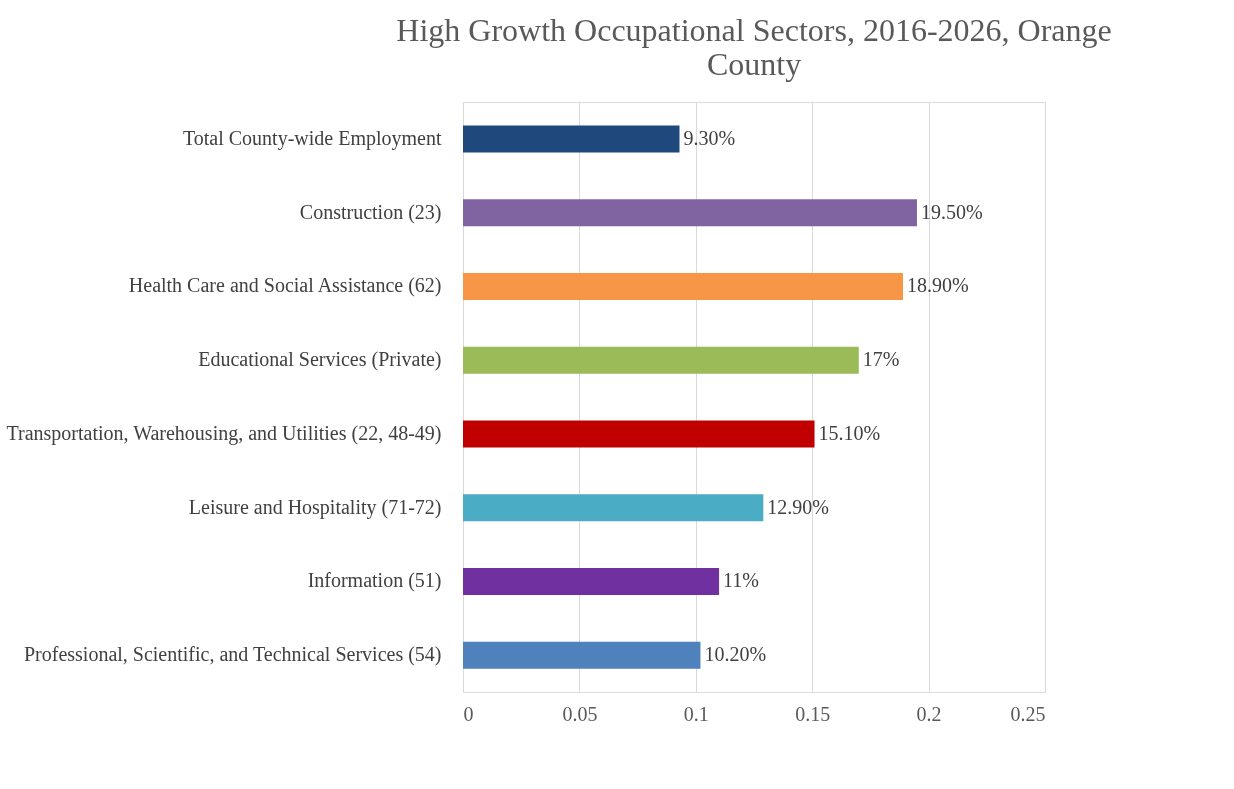 This screenshot has width=1234, height=789. Describe the element at coordinates (315, 507) in the screenshot. I see `y-tick-label: Leisure and Hospitality (71-72)` at that location.